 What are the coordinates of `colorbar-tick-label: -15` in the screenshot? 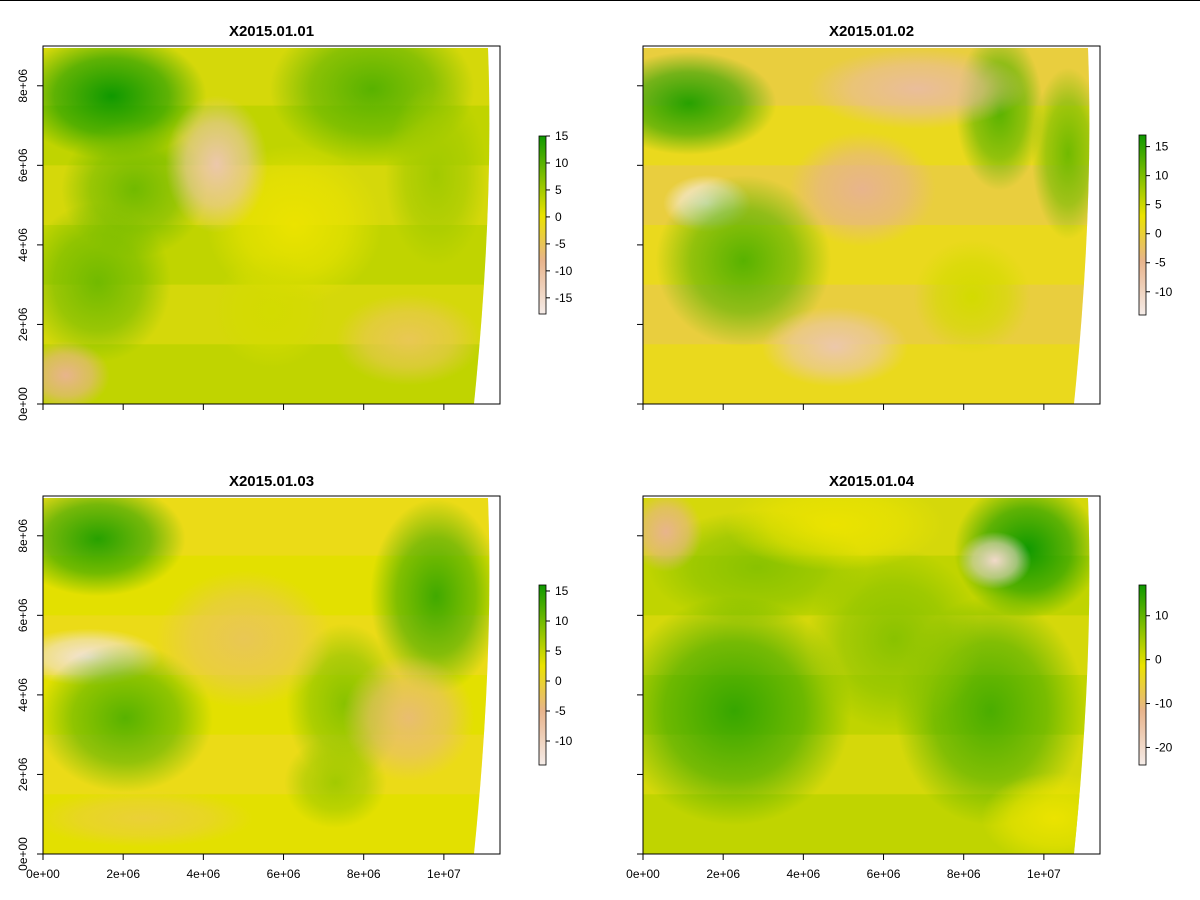 It's located at (564, 298).